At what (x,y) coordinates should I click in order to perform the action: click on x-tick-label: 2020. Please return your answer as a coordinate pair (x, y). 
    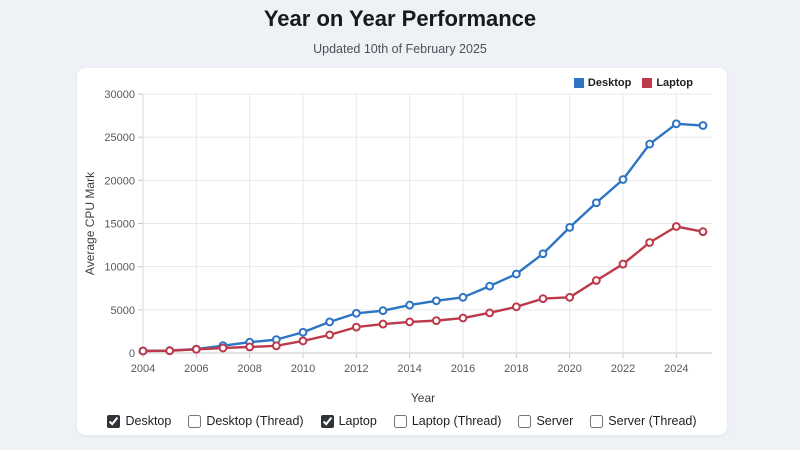
    Looking at the image, I should click on (569, 369).